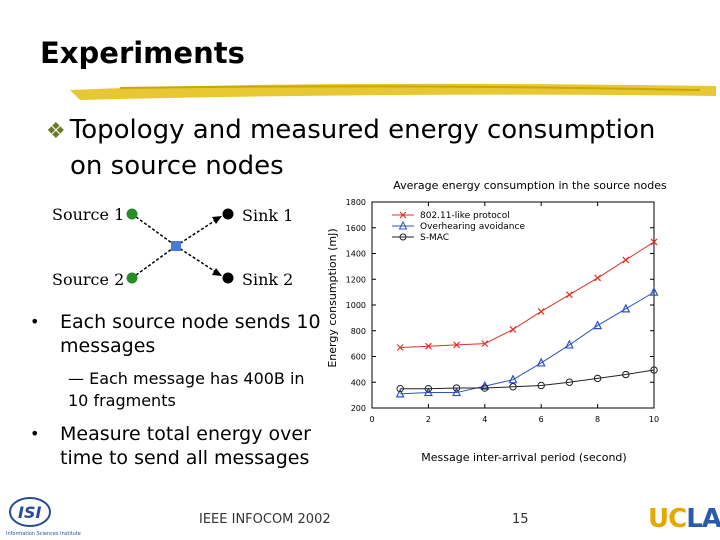  Describe the element at coordinates (393, 91) in the screenshot. I see `title-underline-brushstroke` at that location.